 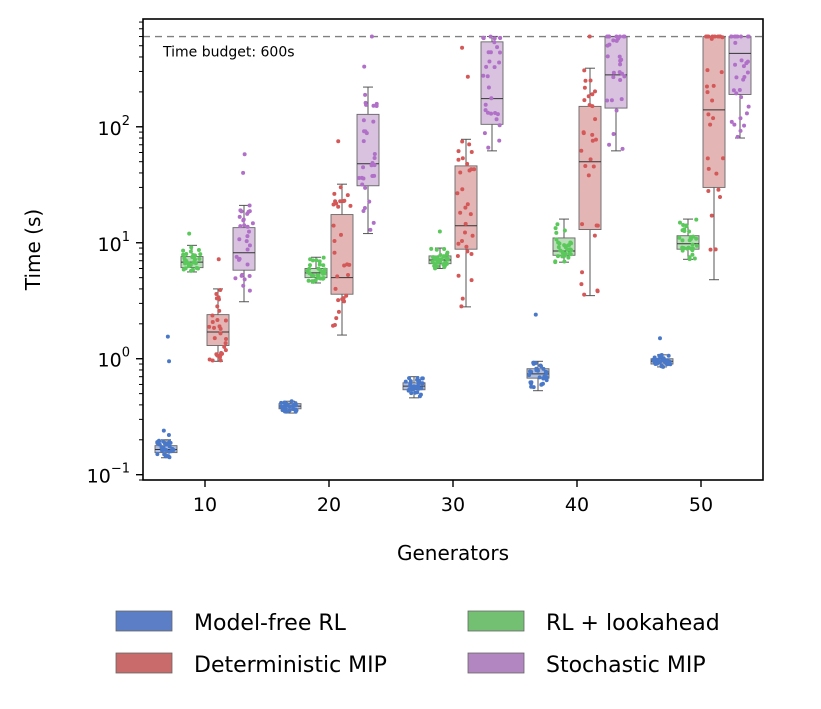 I want to click on legend-label: Deterministic MIP, so click(x=290, y=665).